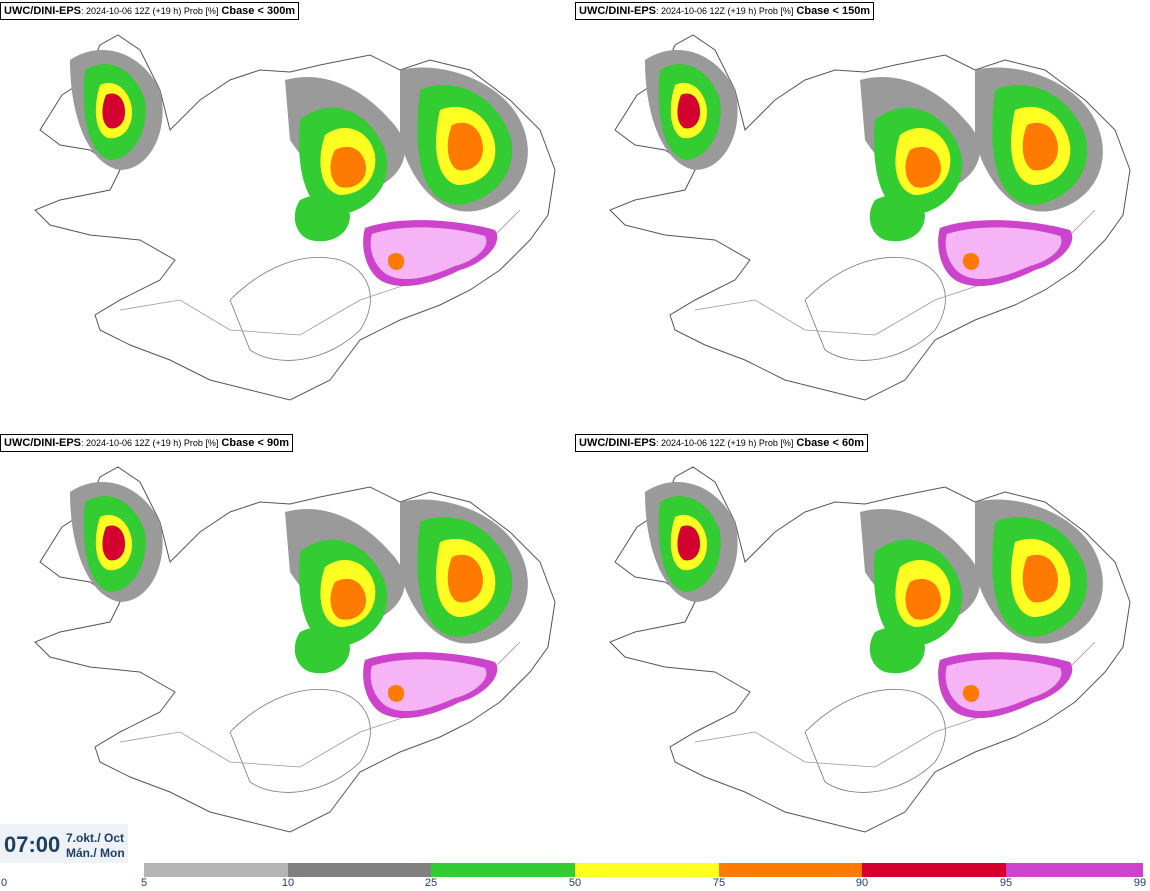 This screenshot has width=1150, height=891. I want to click on legend-tick-label: 0, so click(4, 883).